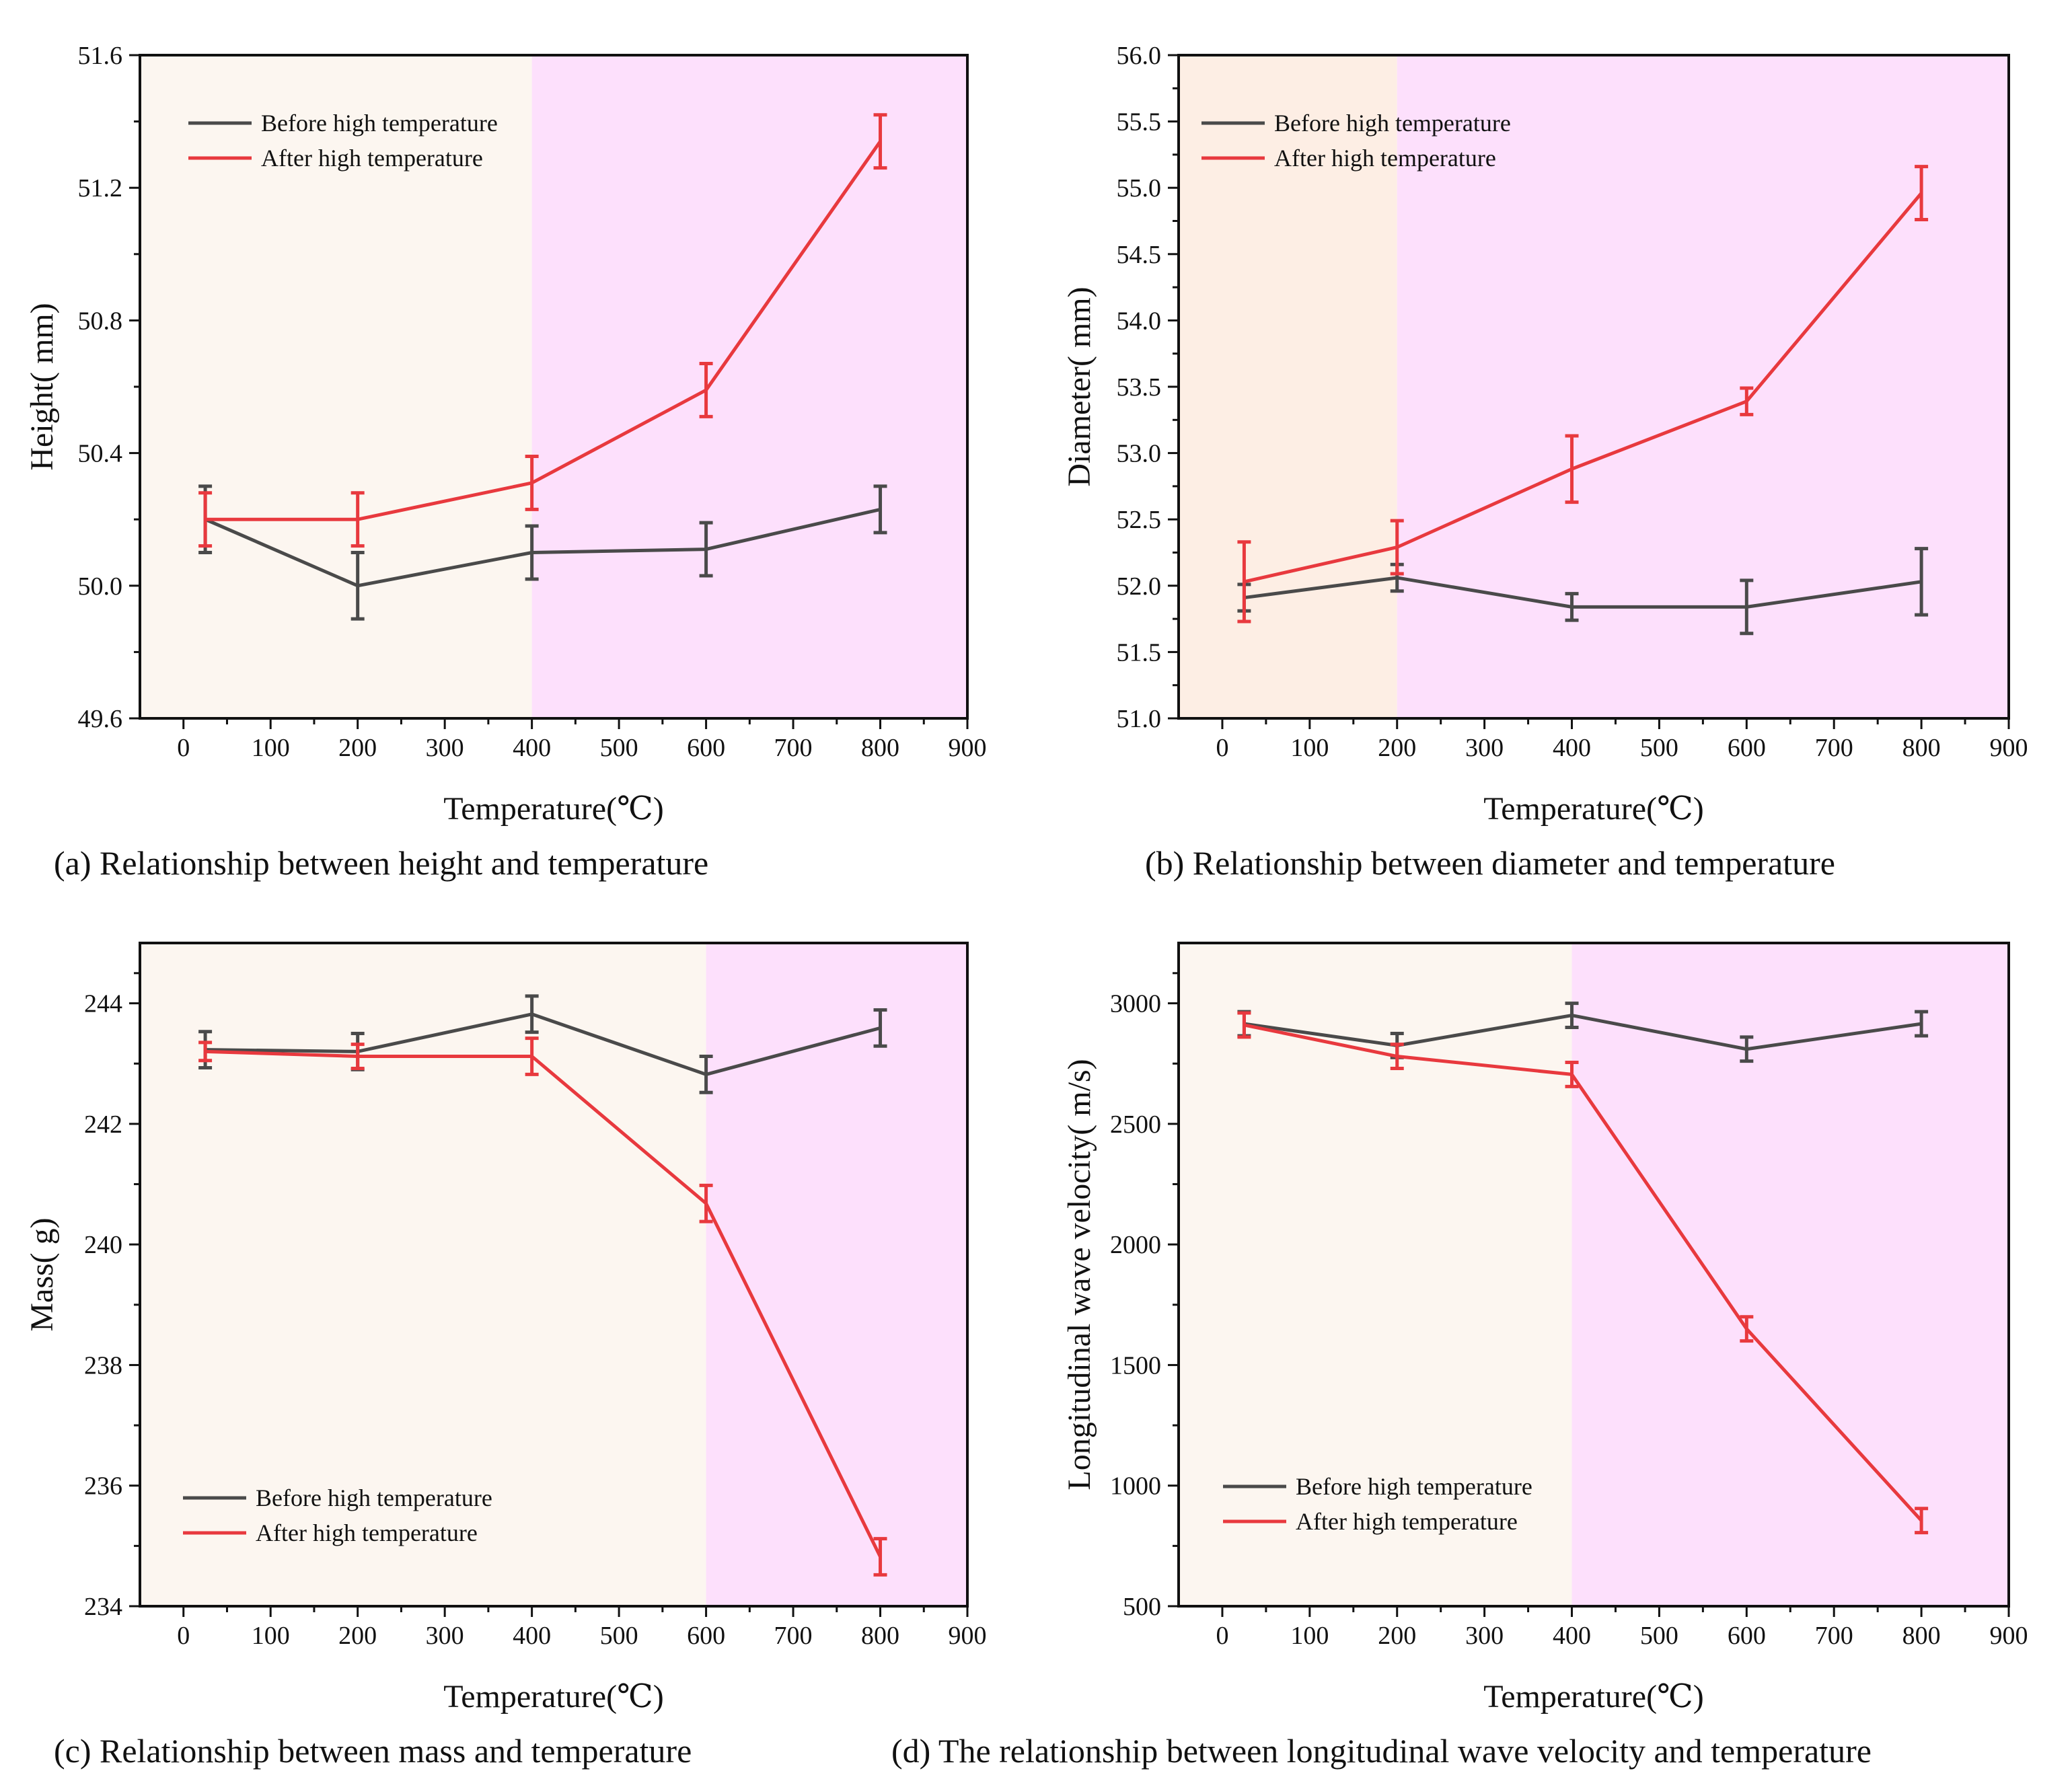 The height and width of the screenshot is (1773, 2072). I want to click on y-tick-label: 50.0, so click(100, 586).